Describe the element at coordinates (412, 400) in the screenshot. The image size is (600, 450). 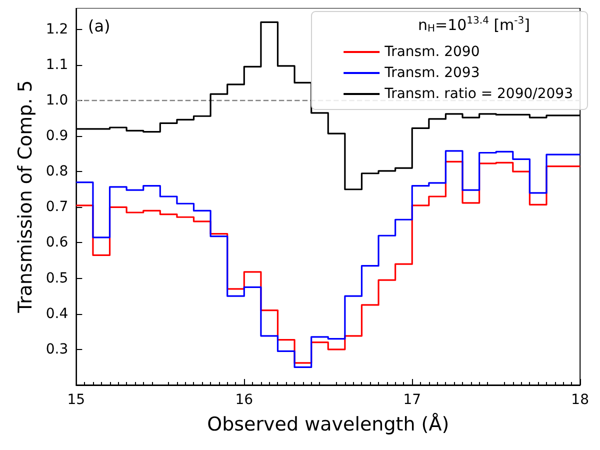
I see `x-tick-label: 17` at that location.